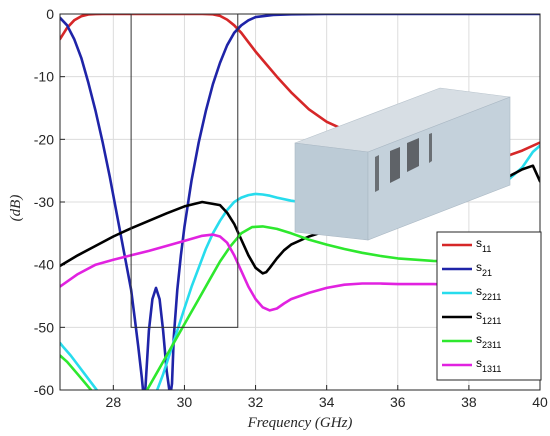 This screenshot has width=550, height=436. What do you see at coordinates (44, 139) in the screenshot?
I see `y-tick-label: -20` at bounding box center [44, 139].